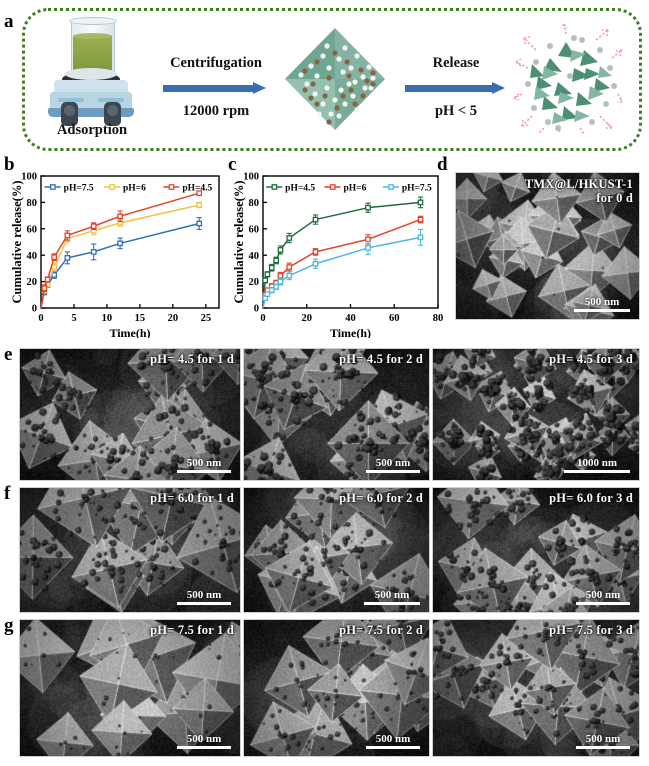  I want to click on scalebar-e-1: 500 nm, so click(204, 465).